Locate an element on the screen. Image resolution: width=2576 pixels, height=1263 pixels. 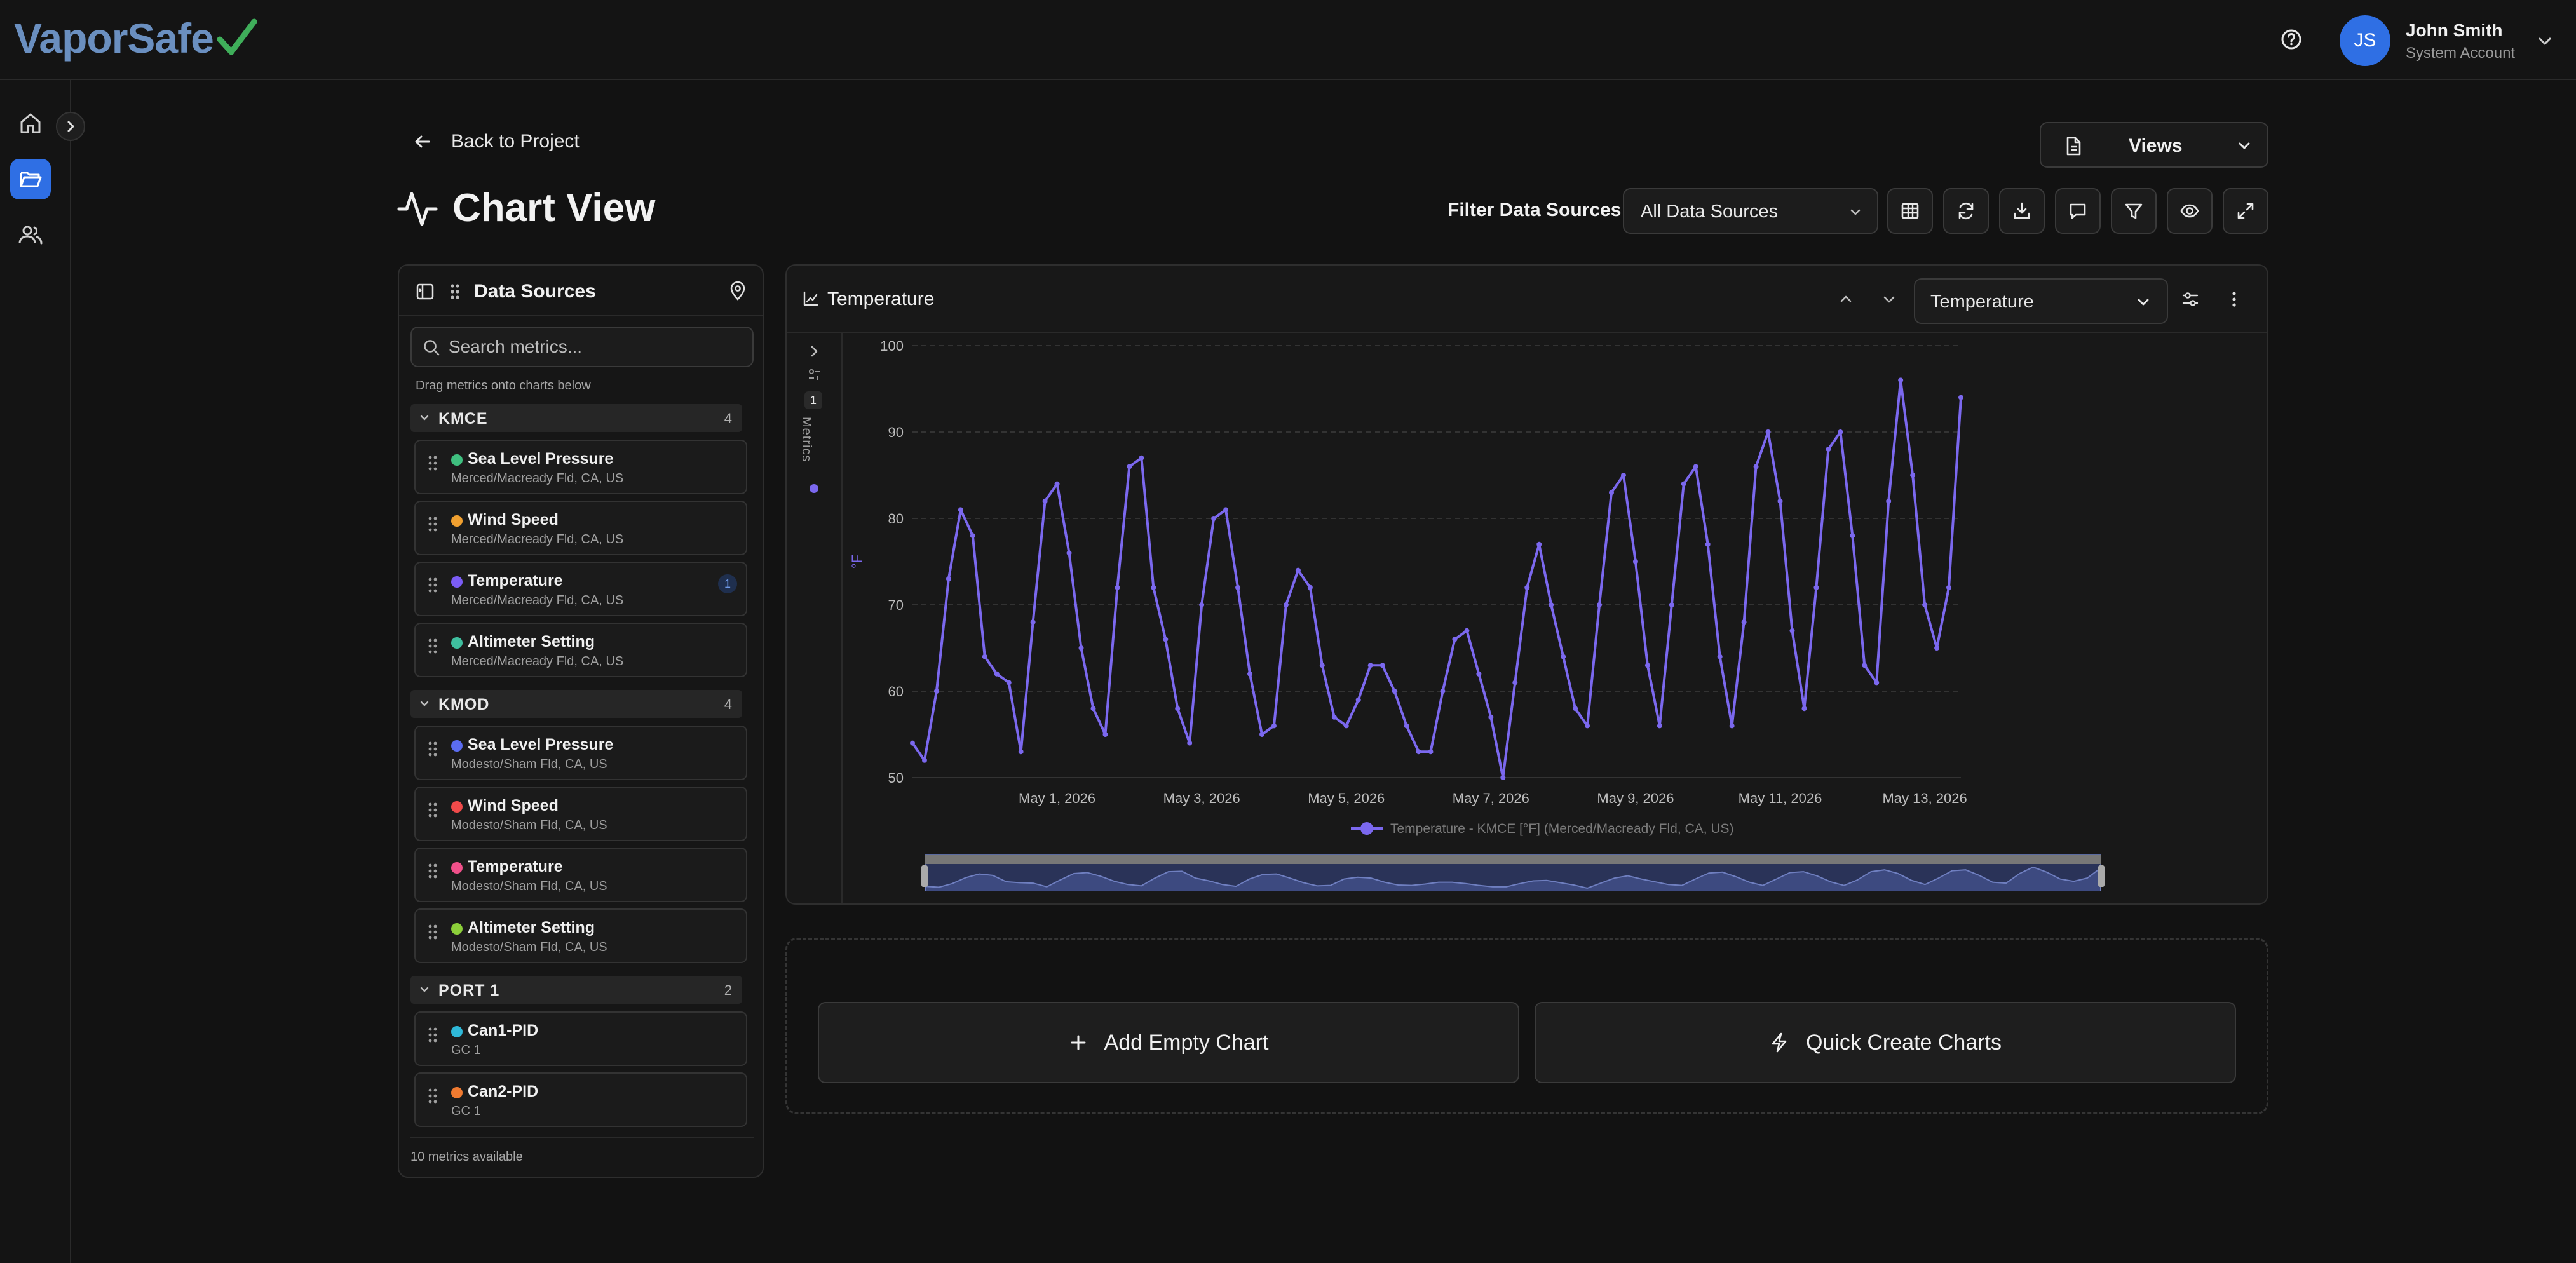
views-label: Views is located at coordinates (2156, 145).